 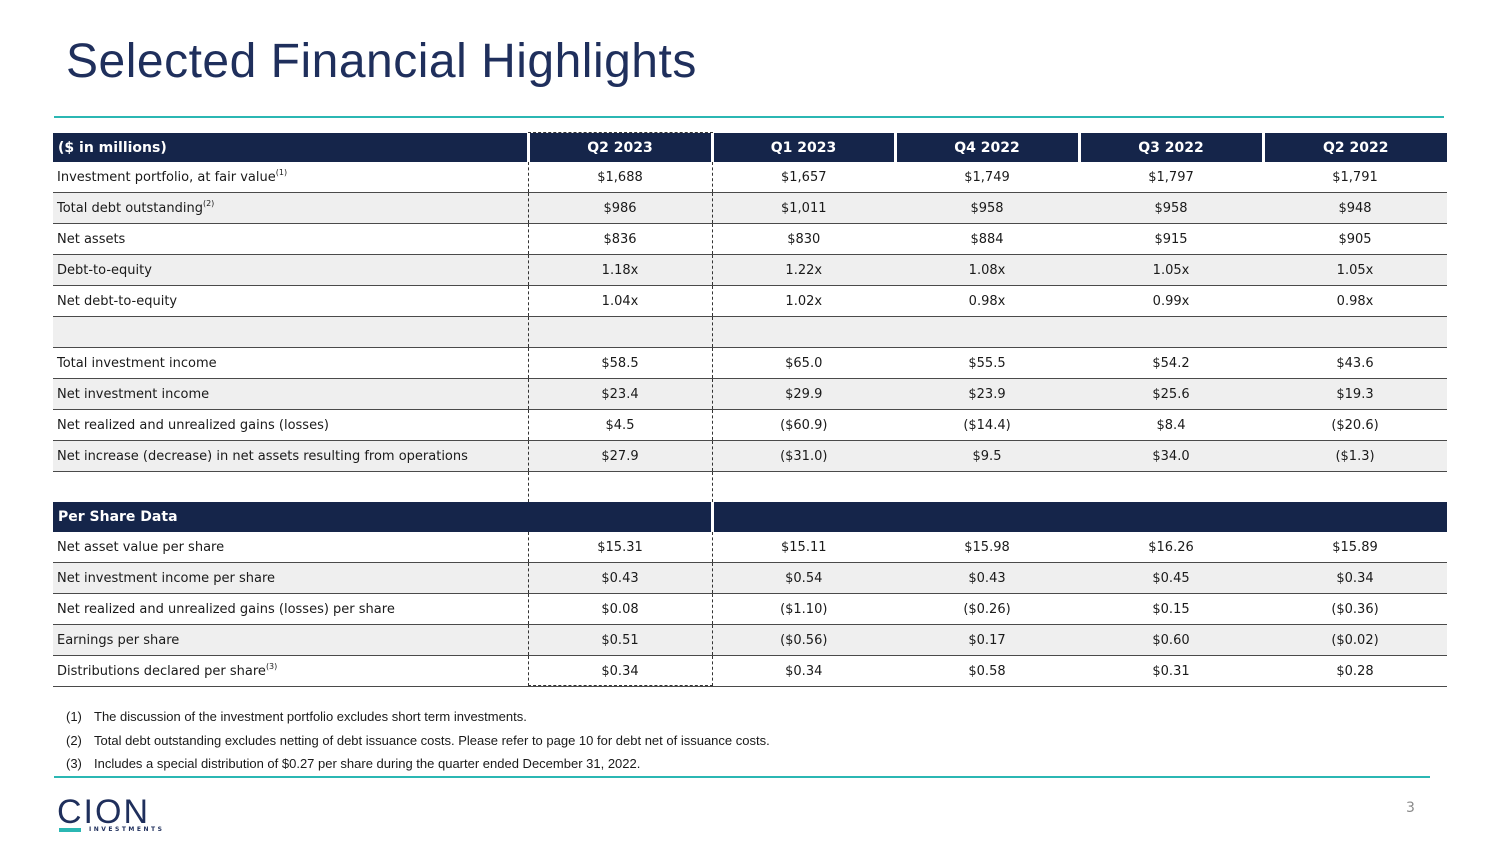 I want to click on cell-value: $958, so click(x=1171, y=208).